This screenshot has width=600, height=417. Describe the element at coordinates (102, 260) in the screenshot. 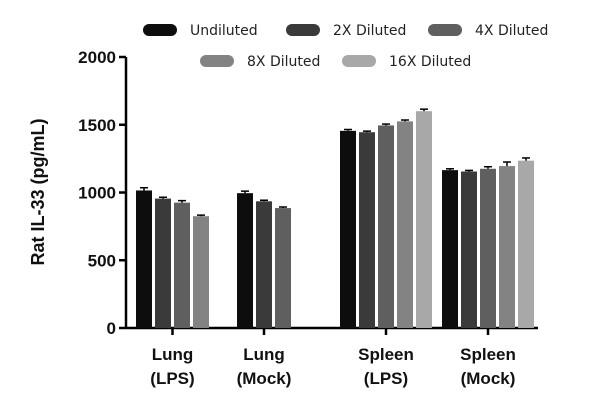

I see `y-tick-label: 500` at that location.